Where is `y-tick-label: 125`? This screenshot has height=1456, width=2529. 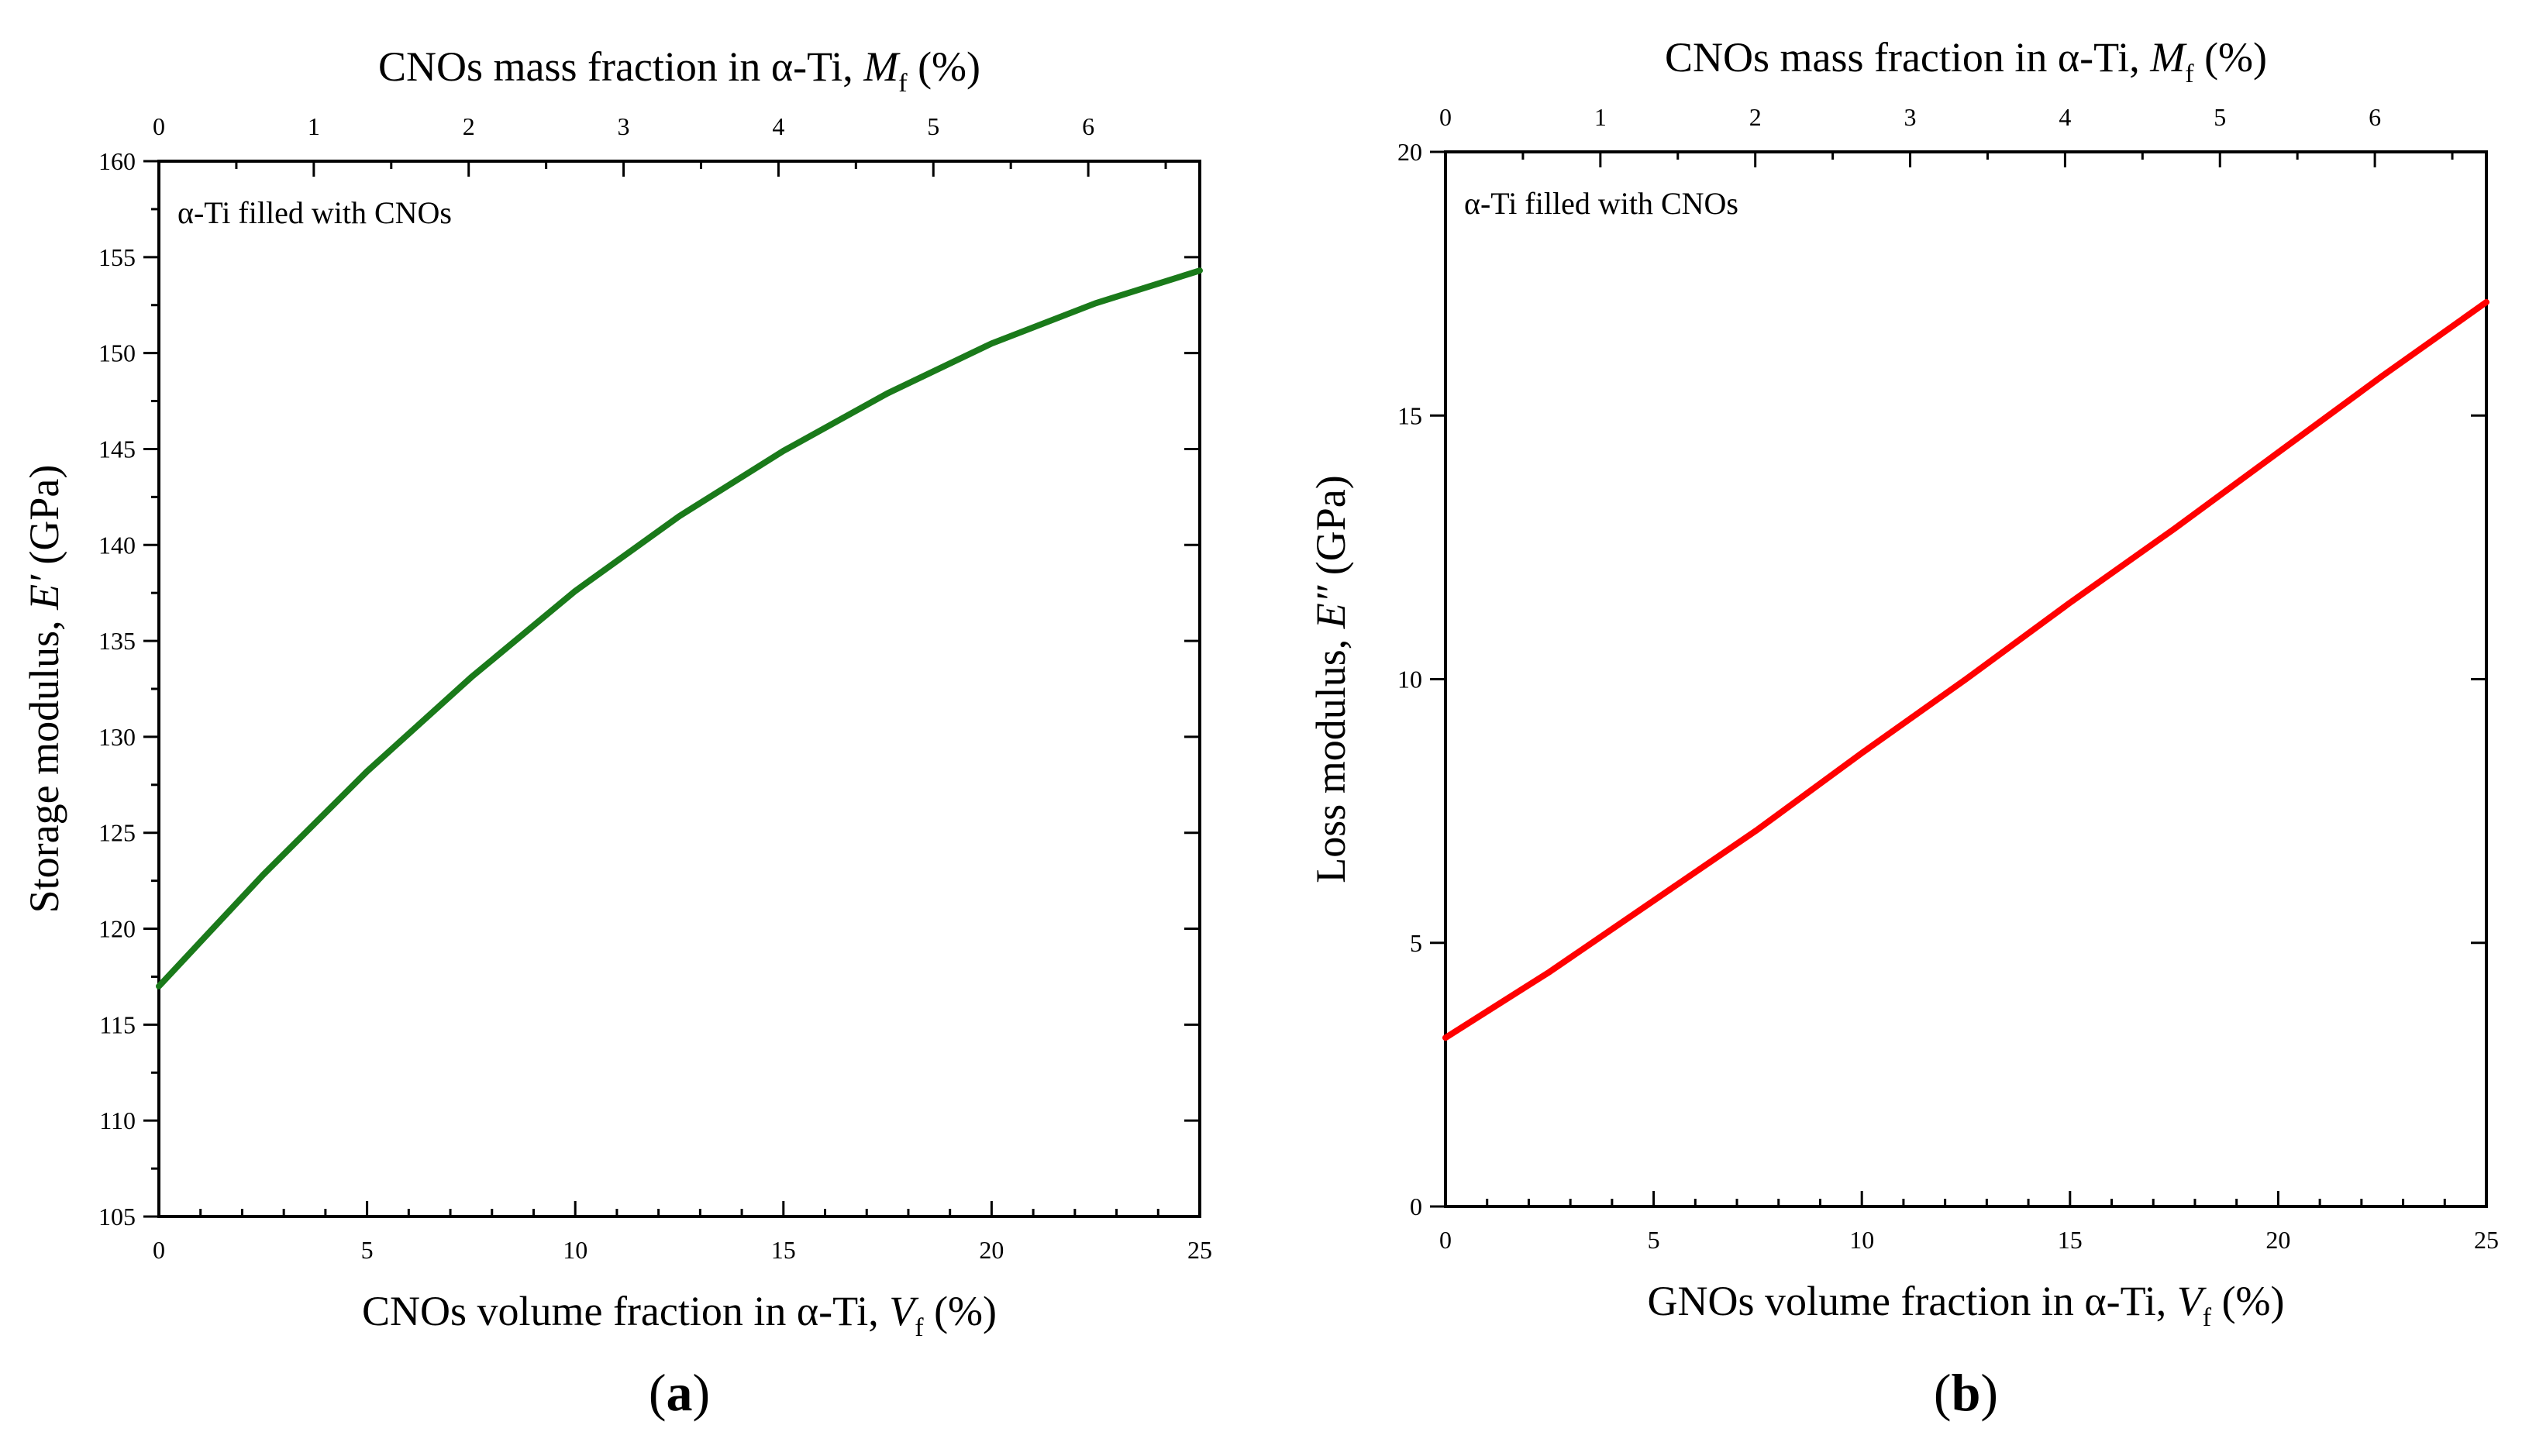 y-tick-label: 125 is located at coordinates (117, 833).